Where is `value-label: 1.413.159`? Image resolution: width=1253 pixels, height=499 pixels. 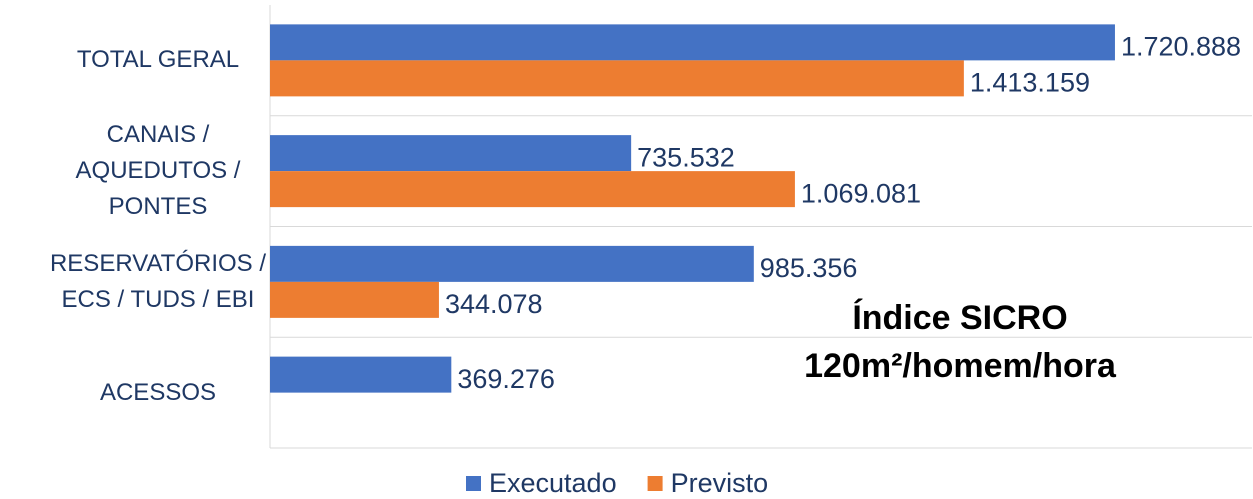
value-label: 1.413.159 is located at coordinates (1030, 83).